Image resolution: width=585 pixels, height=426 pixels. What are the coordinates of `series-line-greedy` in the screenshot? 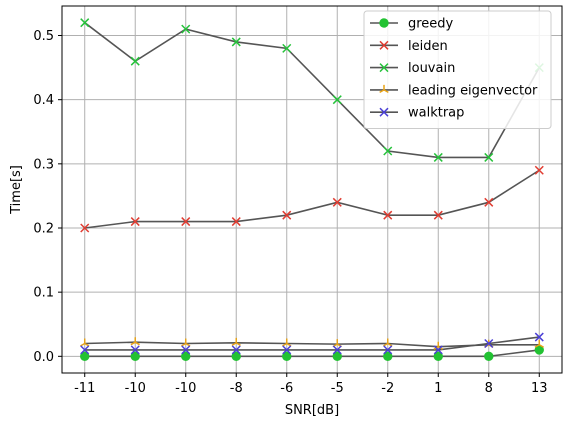 It's located at (312, 353).